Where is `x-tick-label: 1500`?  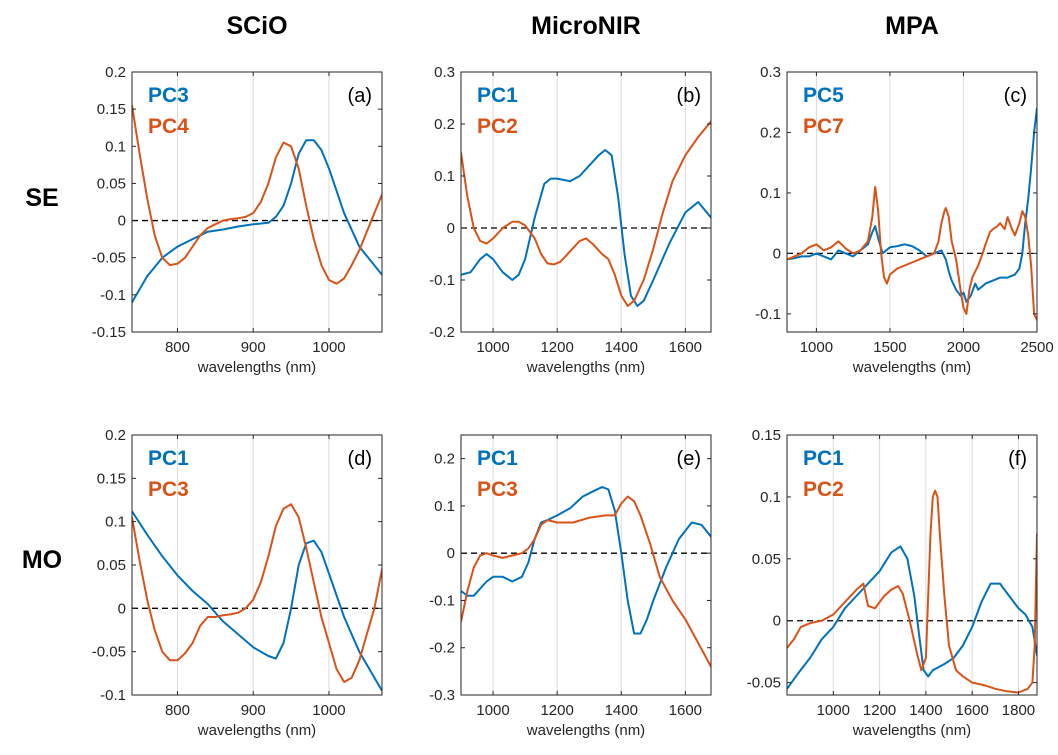
x-tick-label: 1500 is located at coordinates (889, 347).